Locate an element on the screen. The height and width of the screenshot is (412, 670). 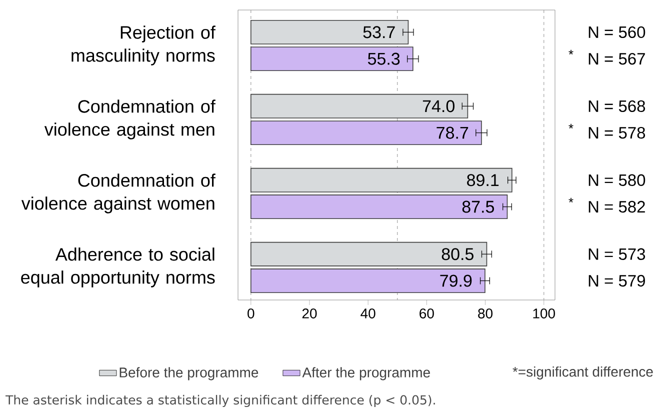
data-label: 89.1 is located at coordinates (483, 180).